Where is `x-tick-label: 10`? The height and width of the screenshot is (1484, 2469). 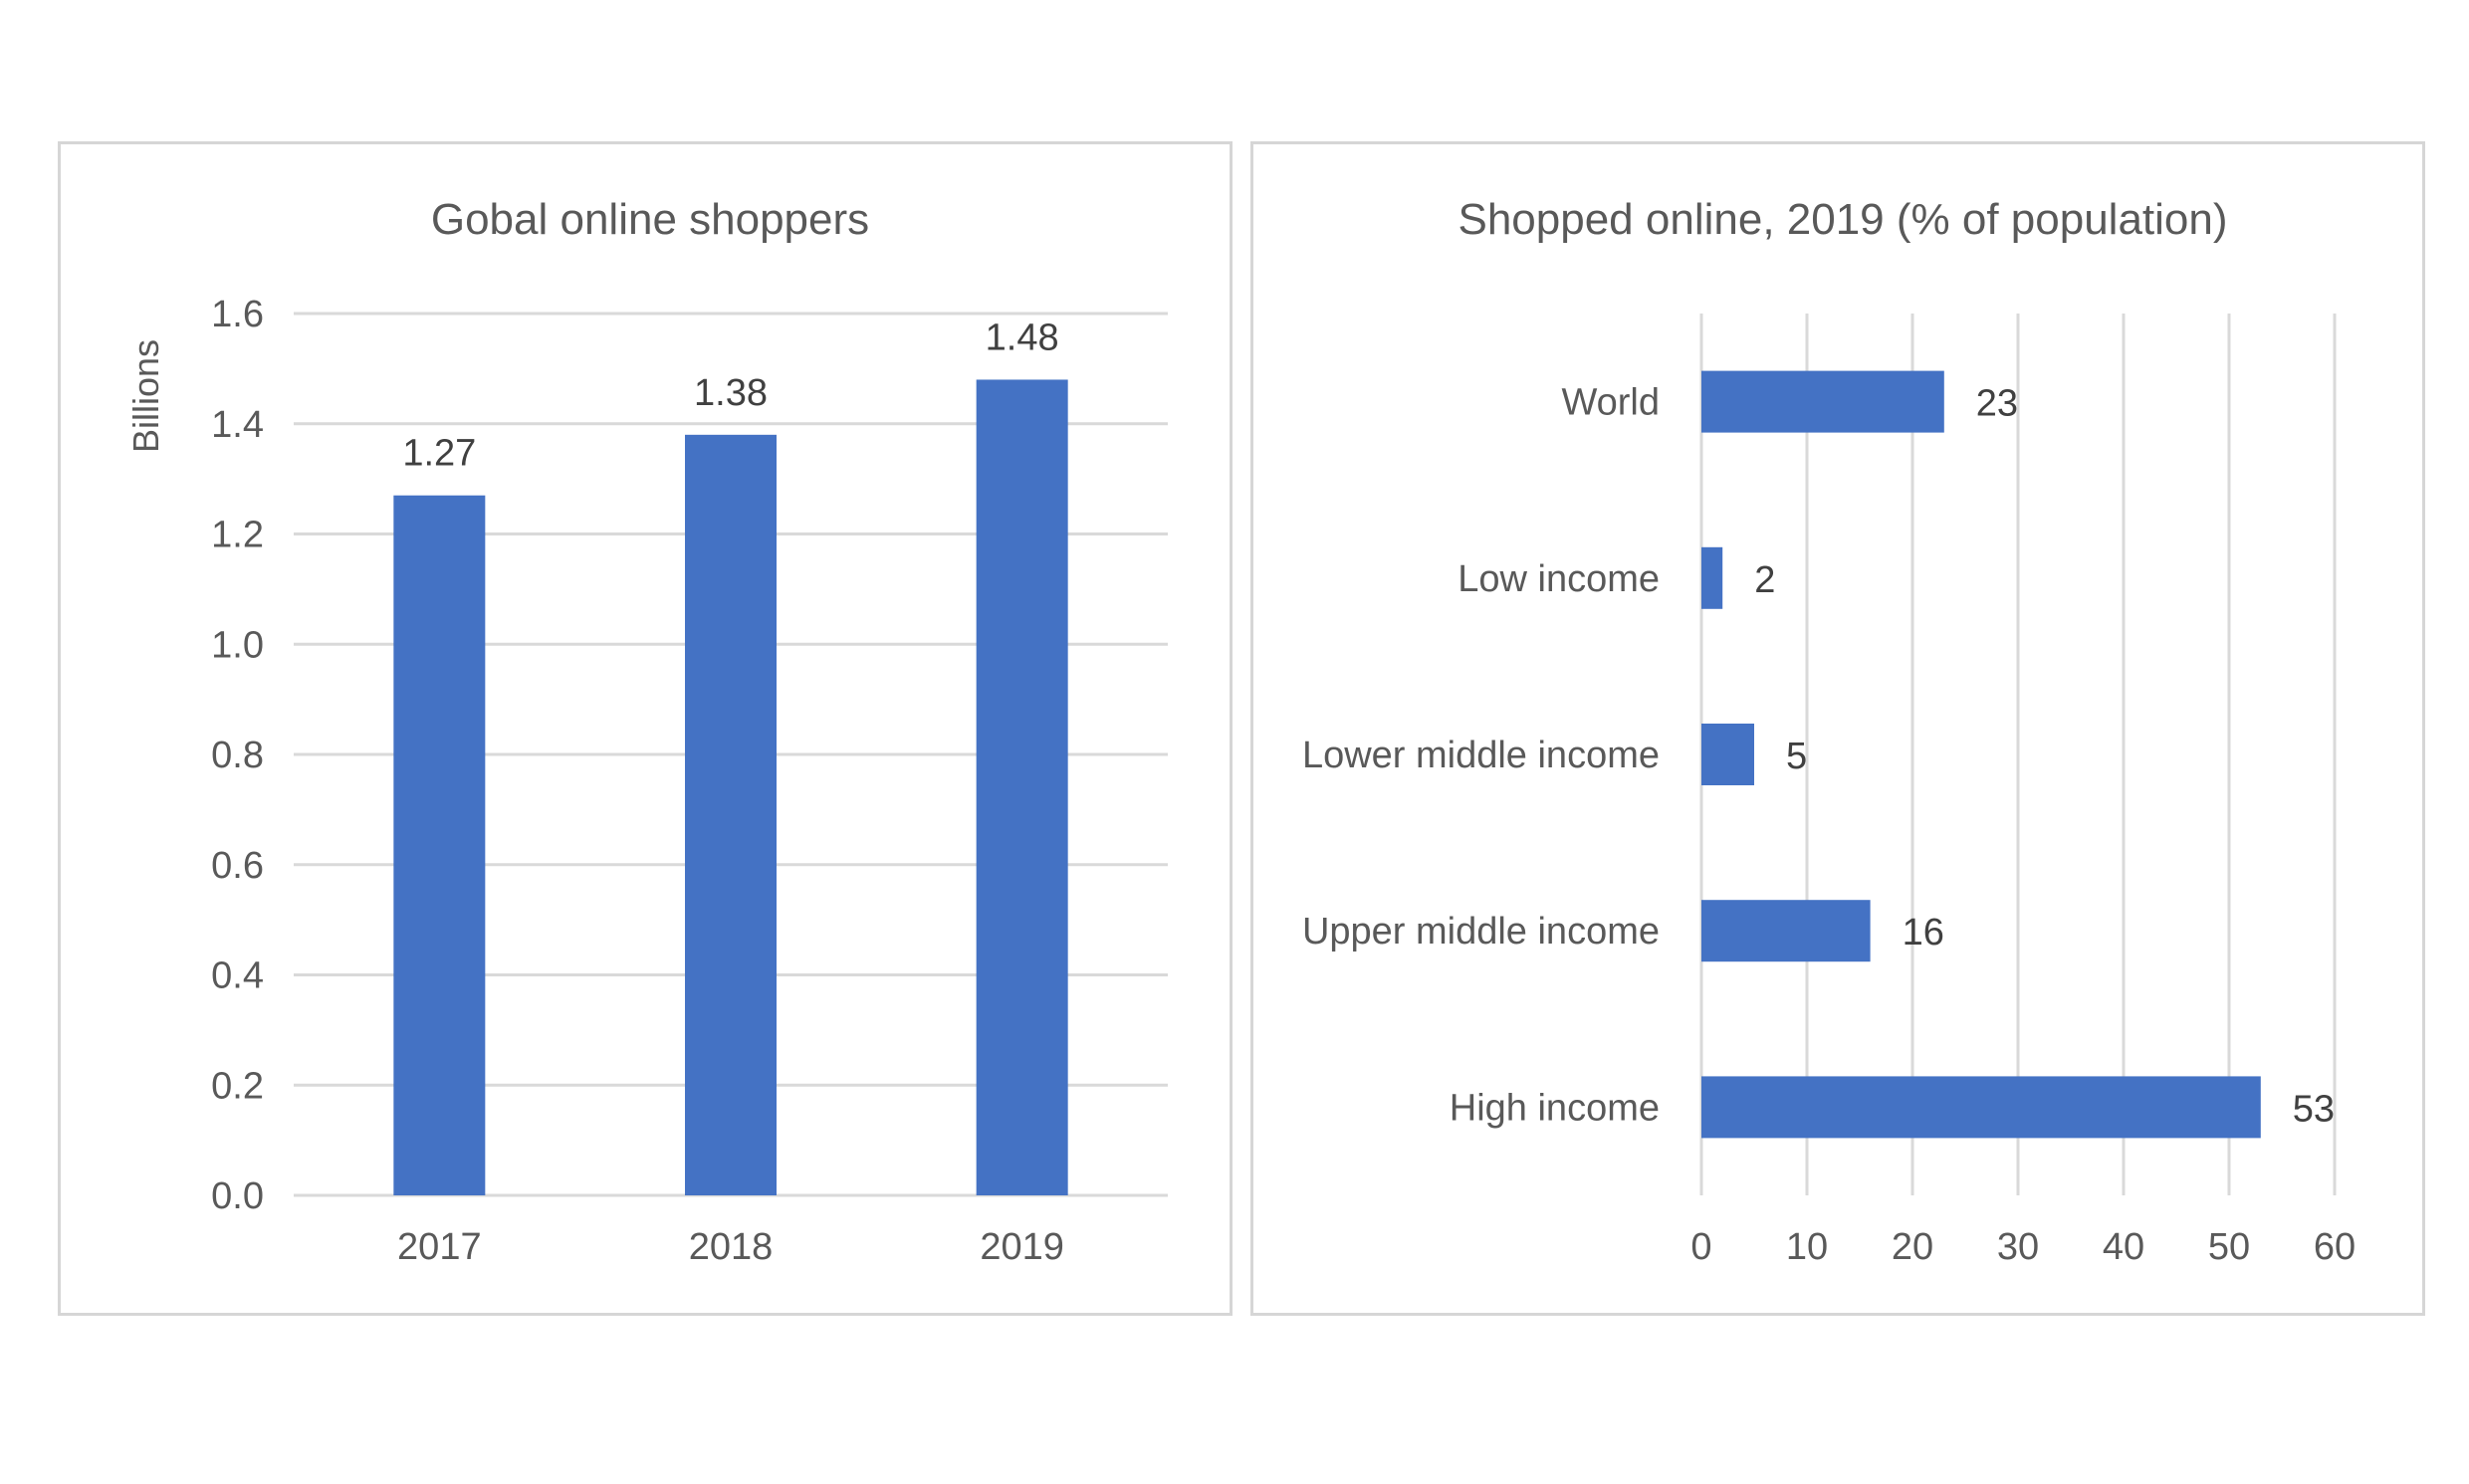 x-tick-label: 10 is located at coordinates (1807, 1247).